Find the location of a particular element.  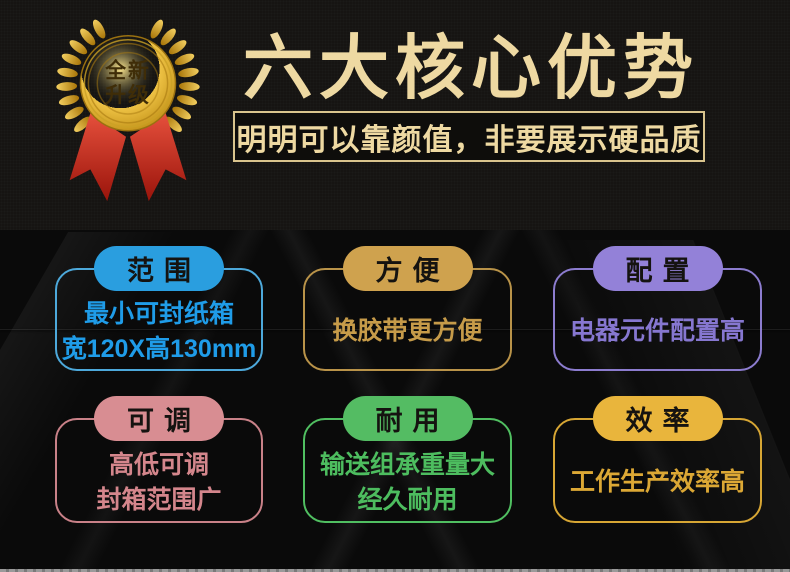

feature-text: 工作生产效率高 is located at coordinates (657, 482).